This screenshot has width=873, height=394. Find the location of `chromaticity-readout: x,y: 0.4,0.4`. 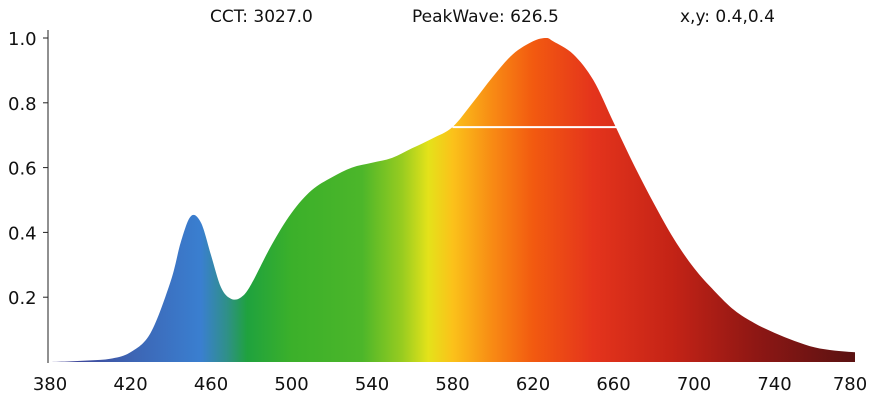

chromaticity-readout: x,y: 0.4,0.4 is located at coordinates (727, 17).